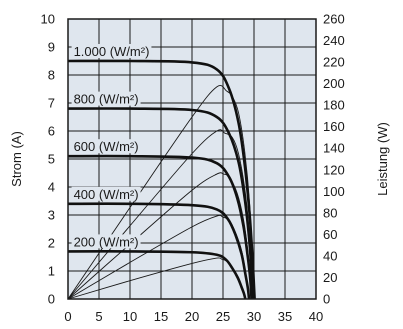  What do you see at coordinates (334, 19) in the screenshot?
I see `right-tick-label: 260` at bounding box center [334, 19].